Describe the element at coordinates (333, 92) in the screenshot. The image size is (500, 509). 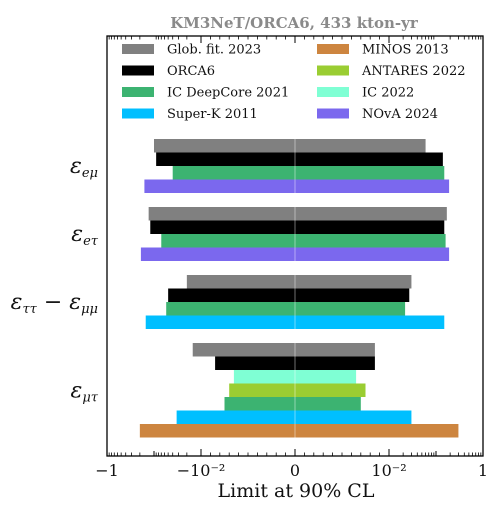
I see `legend-swatch-ic-2022` at that location.